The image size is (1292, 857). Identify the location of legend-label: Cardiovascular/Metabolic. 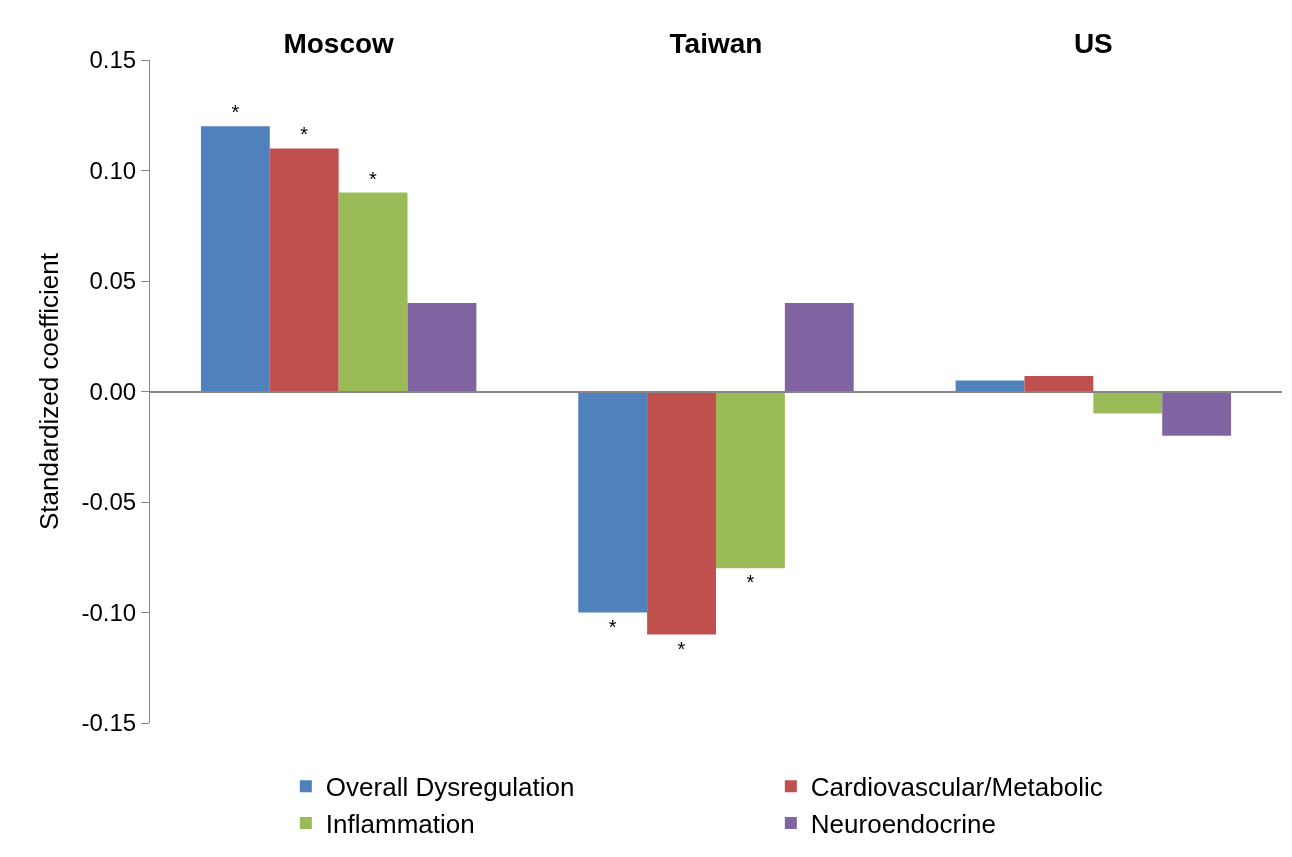
(956, 787).